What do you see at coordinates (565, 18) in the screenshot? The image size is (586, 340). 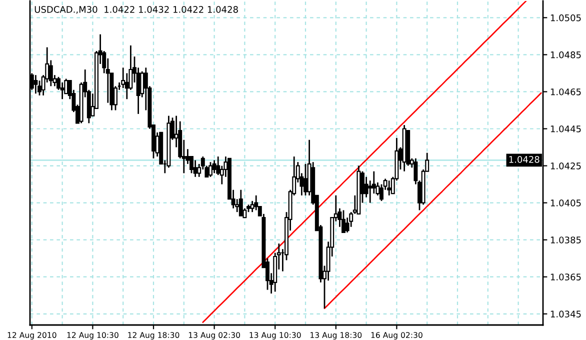 I see `y-tick-label: 1.0505` at bounding box center [565, 18].